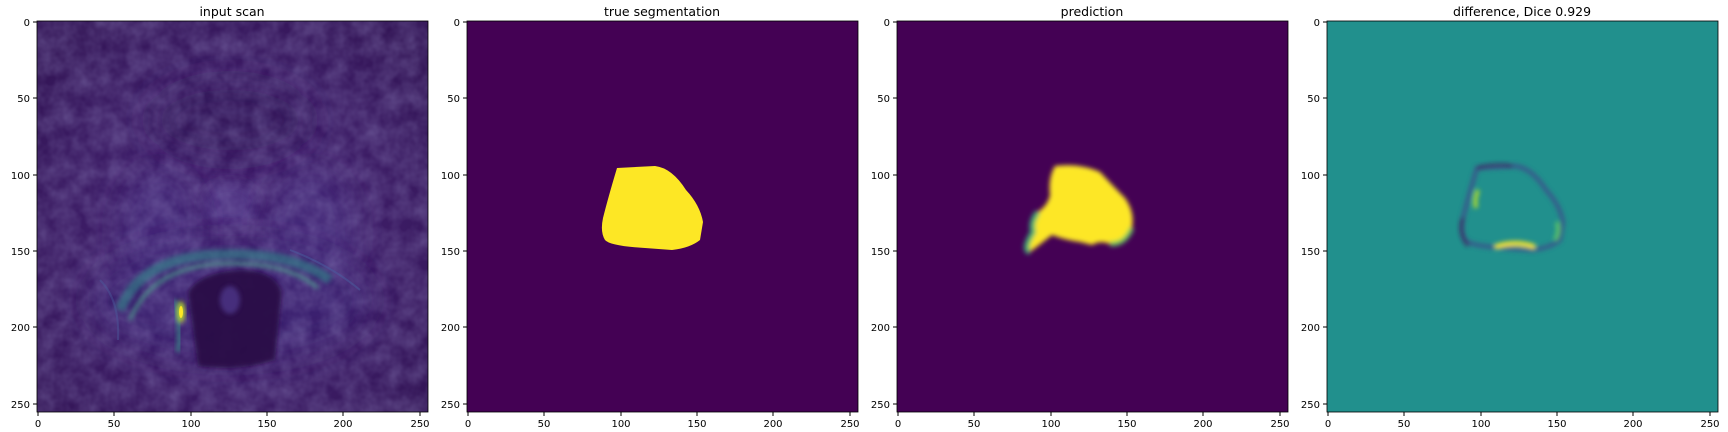  Describe the element at coordinates (1092, 11) in the screenshot. I see `panel-title: prediction` at that location.